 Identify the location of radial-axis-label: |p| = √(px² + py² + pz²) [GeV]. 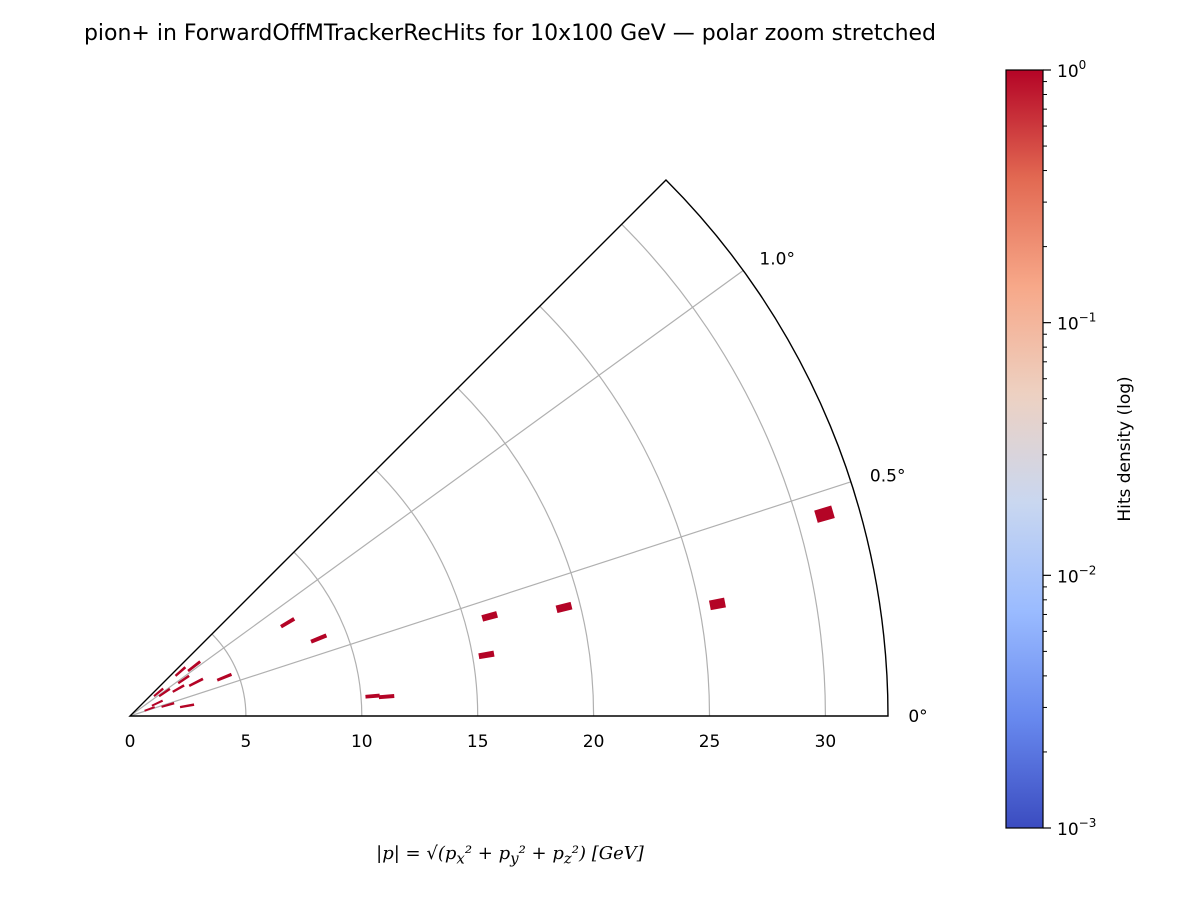
(510, 855).